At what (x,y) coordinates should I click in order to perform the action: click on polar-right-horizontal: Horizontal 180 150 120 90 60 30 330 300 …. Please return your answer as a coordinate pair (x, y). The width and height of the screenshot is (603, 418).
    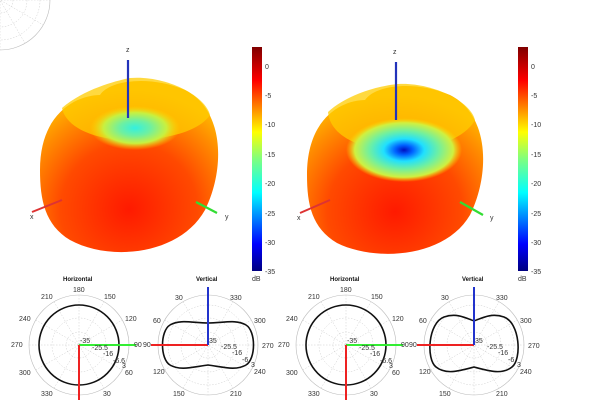
    Looking at the image, I should click on (343, 338).